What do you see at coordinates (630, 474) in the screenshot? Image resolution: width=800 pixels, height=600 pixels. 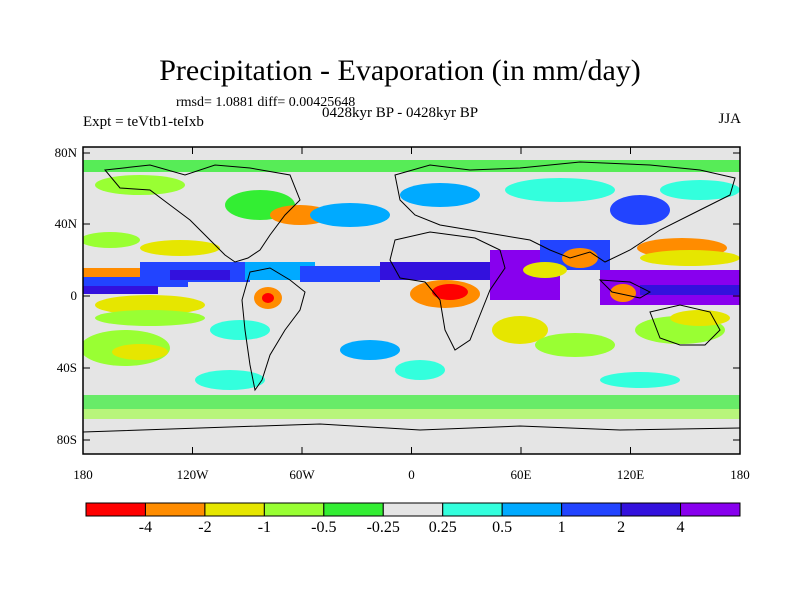 I see `lon-tick-label: 120E` at bounding box center [630, 474].